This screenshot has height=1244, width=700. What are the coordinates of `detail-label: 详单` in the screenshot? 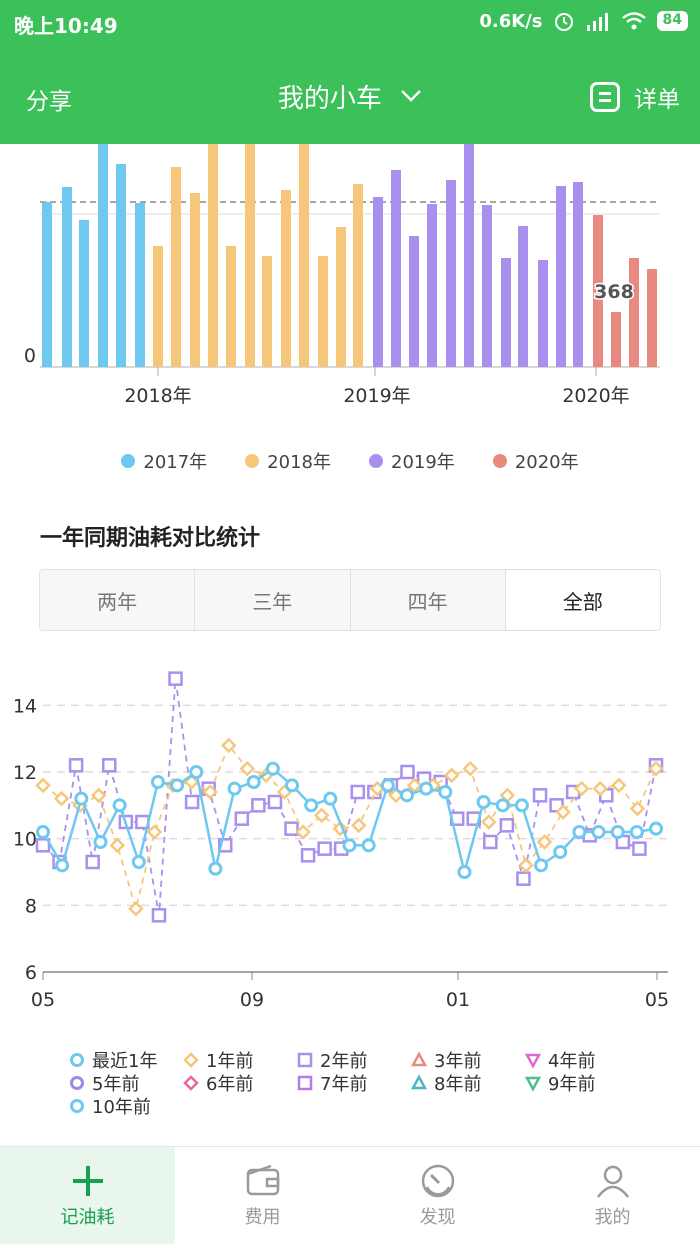 It's located at (657, 100).